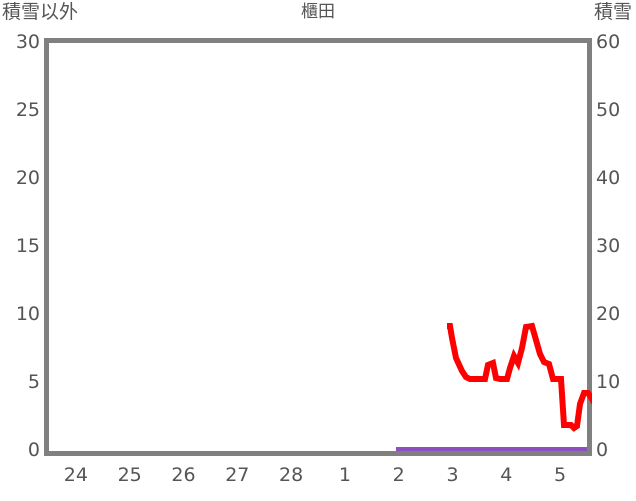 The image size is (636, 501). What do you see at coordinates (33, 382) in the screenshot?
I see `y-tick-left: 5` at bounding box center [33, 382].